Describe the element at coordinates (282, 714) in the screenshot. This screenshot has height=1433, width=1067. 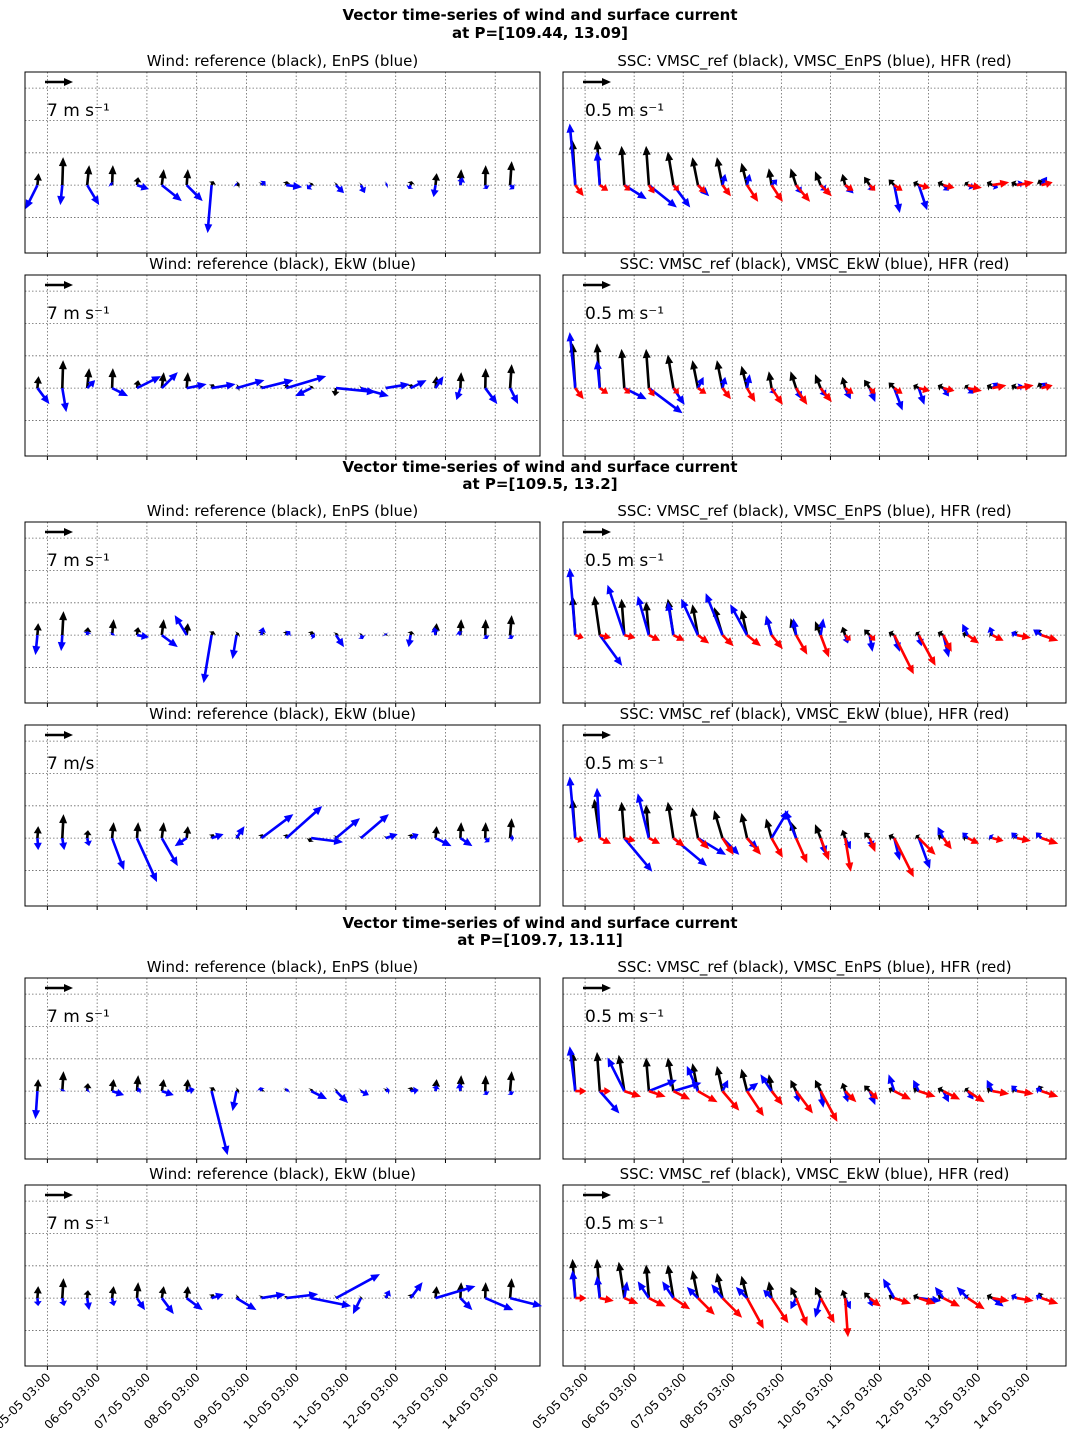
I see `panel-title: Wind: reference (black), EkW (blue)` at that location.